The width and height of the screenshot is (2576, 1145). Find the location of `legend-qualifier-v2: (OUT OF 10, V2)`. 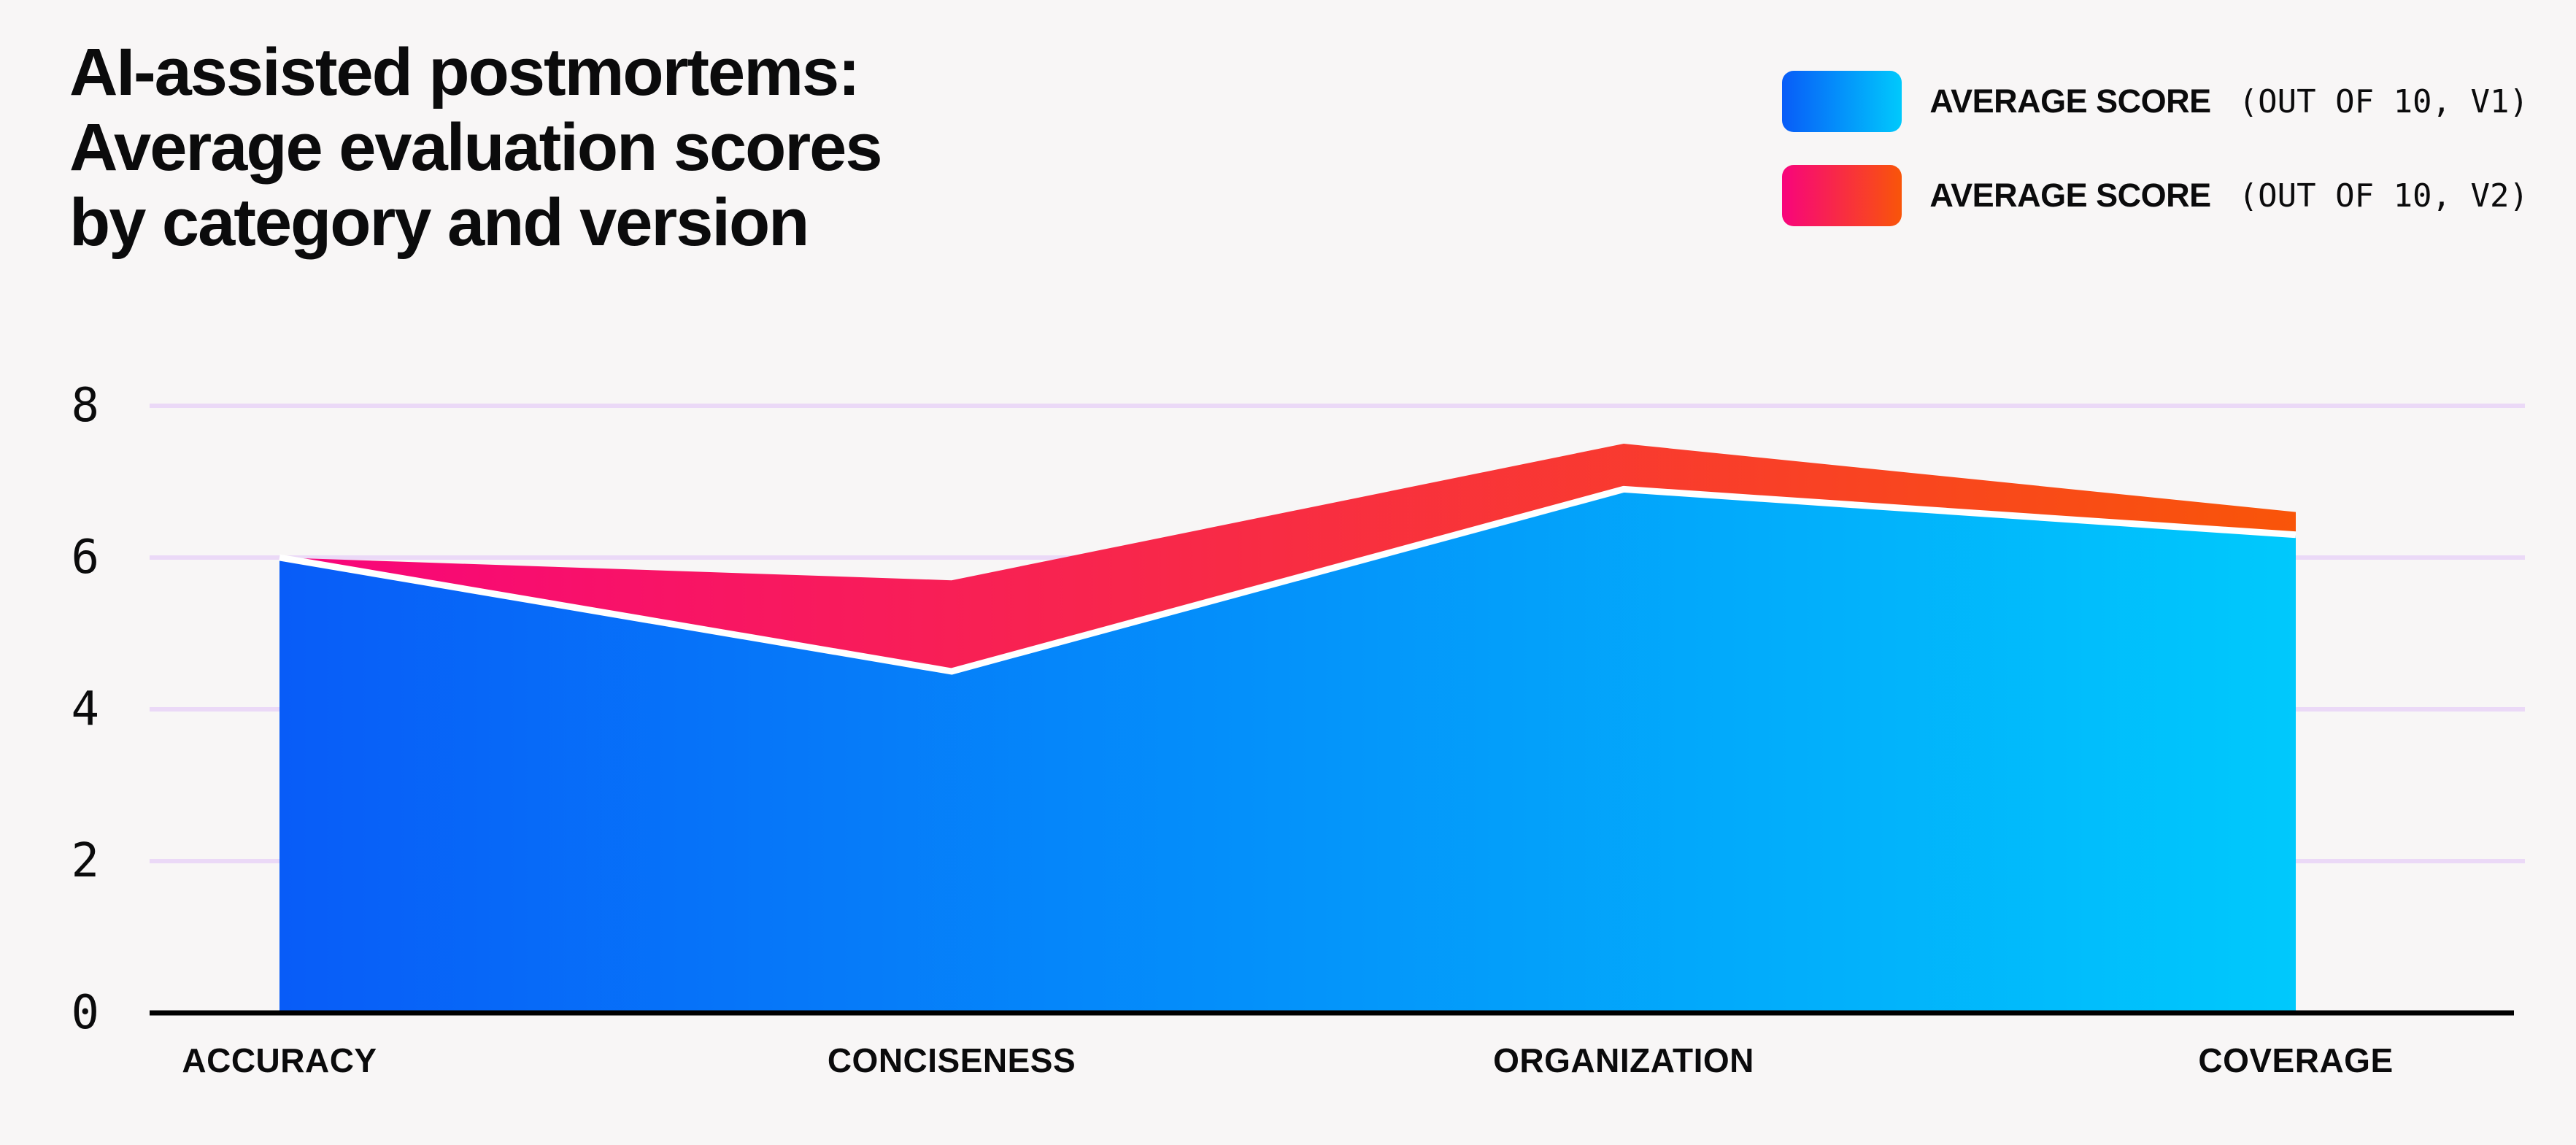

legend-qualifier-v2: (OUT OF 10, V2) is located at coordinates (2383, 196).